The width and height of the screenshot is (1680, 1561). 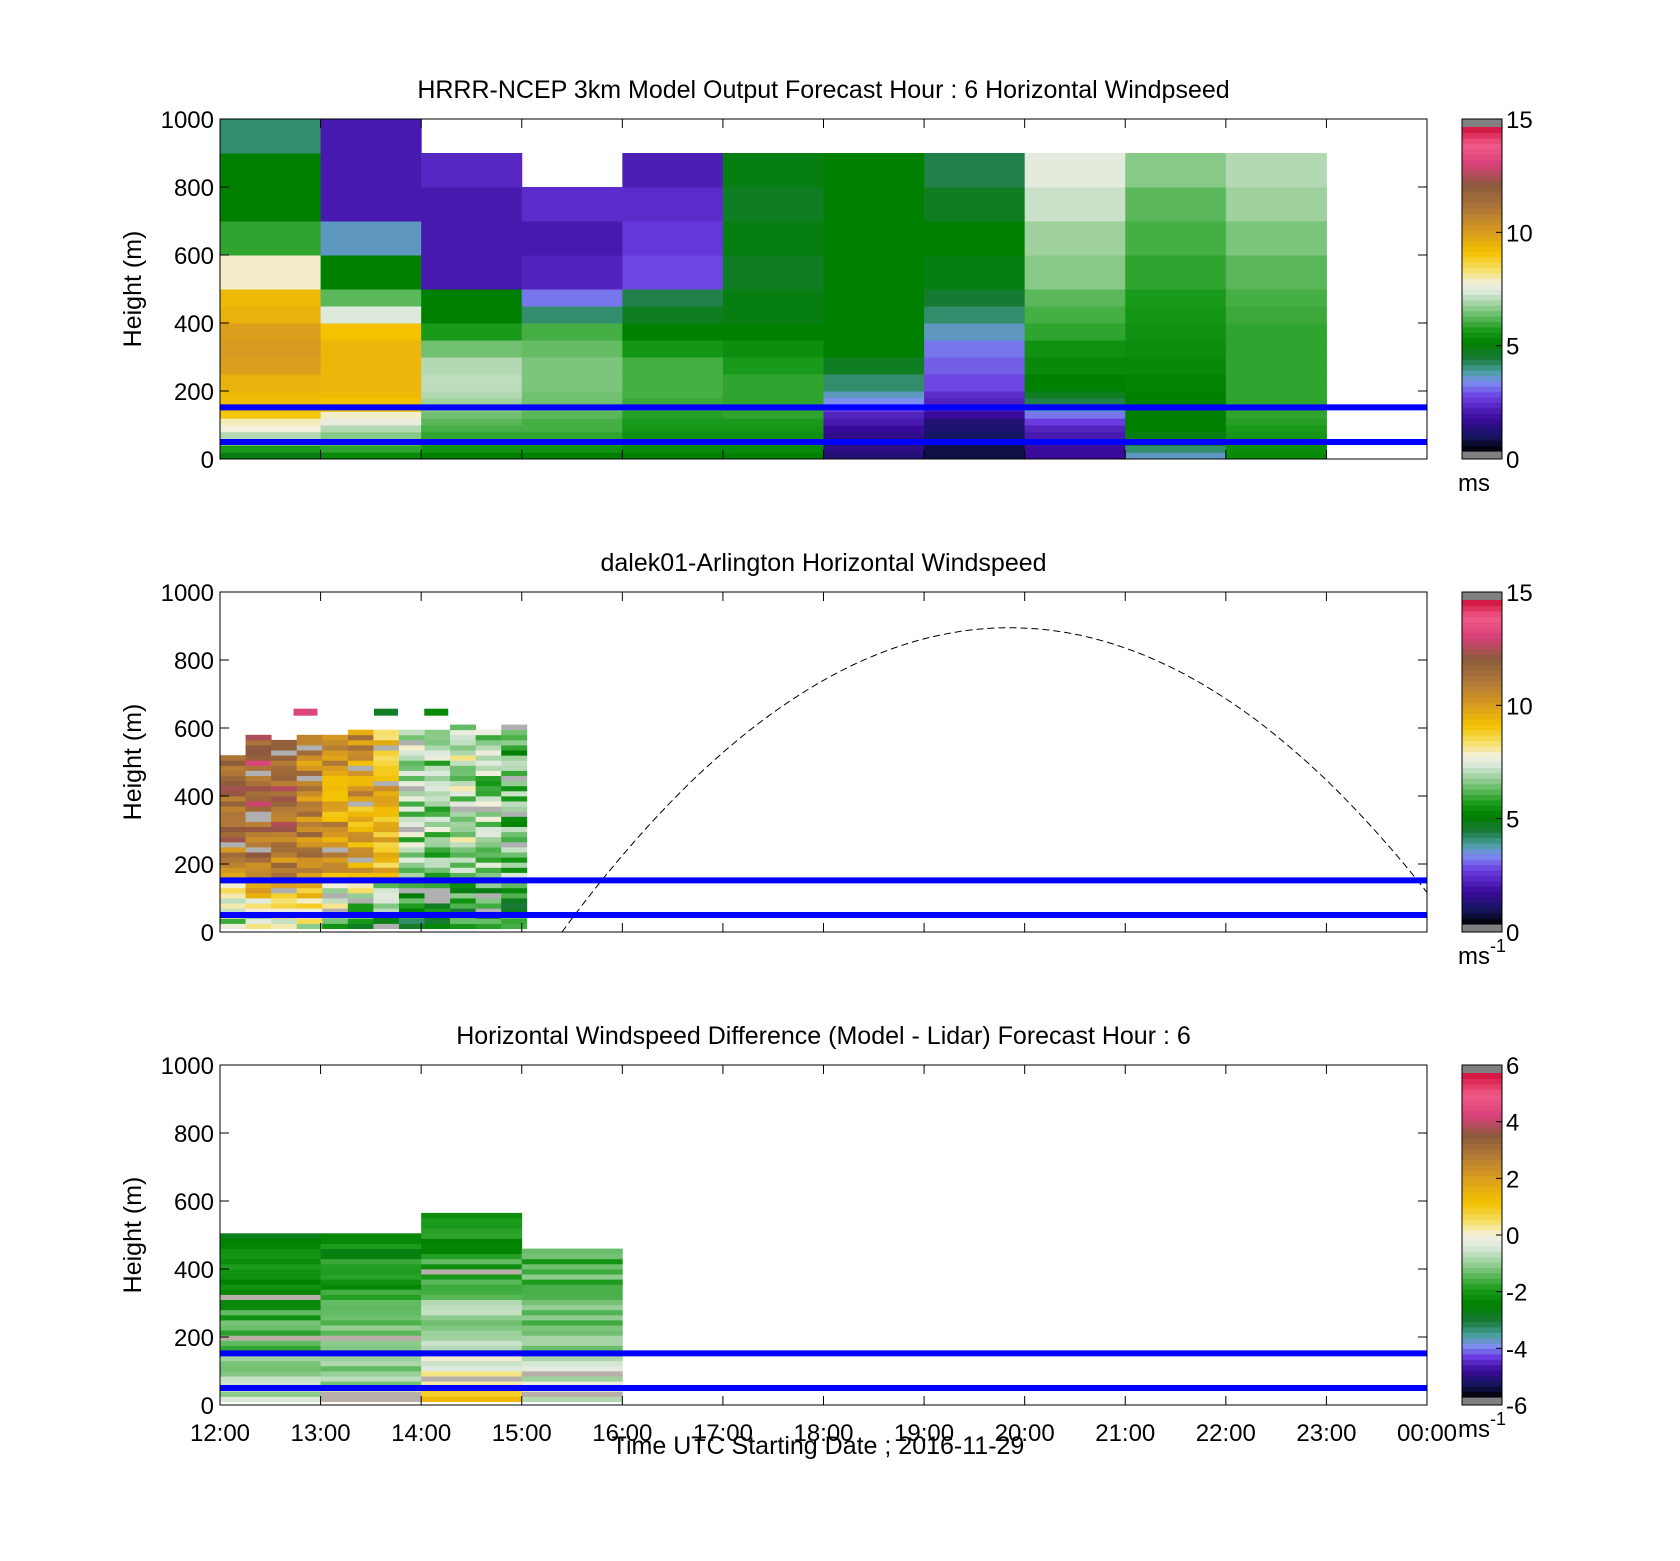 What do you see at coordinates (194, 256) in the screenshot?
I see `y-tick-label: 600` at bounding box center [194, 256].